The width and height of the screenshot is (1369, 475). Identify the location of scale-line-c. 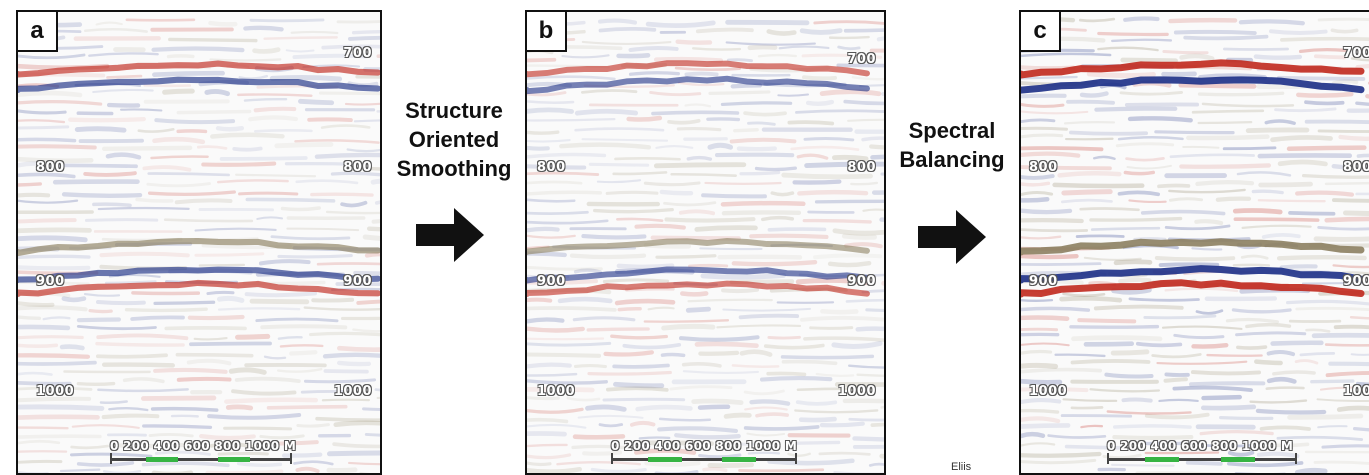
(1202, 458).